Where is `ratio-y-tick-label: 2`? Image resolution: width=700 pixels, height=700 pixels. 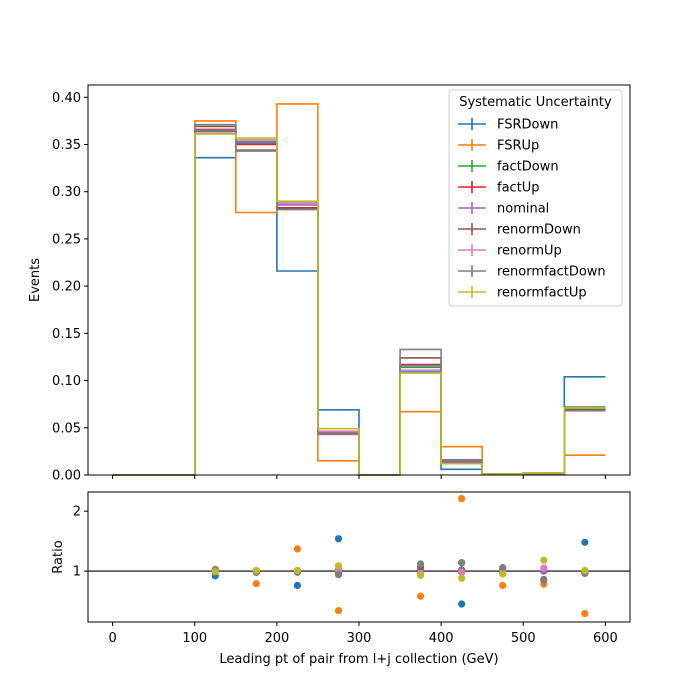 ratio-y-tick-label: 2 is located at coordinates (77, 512).